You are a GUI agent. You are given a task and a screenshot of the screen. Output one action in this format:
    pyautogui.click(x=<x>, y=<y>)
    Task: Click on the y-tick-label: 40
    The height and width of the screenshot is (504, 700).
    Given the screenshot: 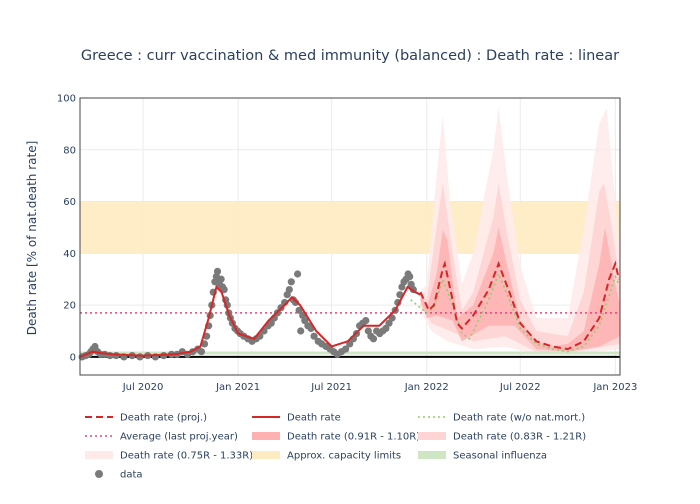 What is the action you would take?
    pyautogui.click(x=69, y=254)
    